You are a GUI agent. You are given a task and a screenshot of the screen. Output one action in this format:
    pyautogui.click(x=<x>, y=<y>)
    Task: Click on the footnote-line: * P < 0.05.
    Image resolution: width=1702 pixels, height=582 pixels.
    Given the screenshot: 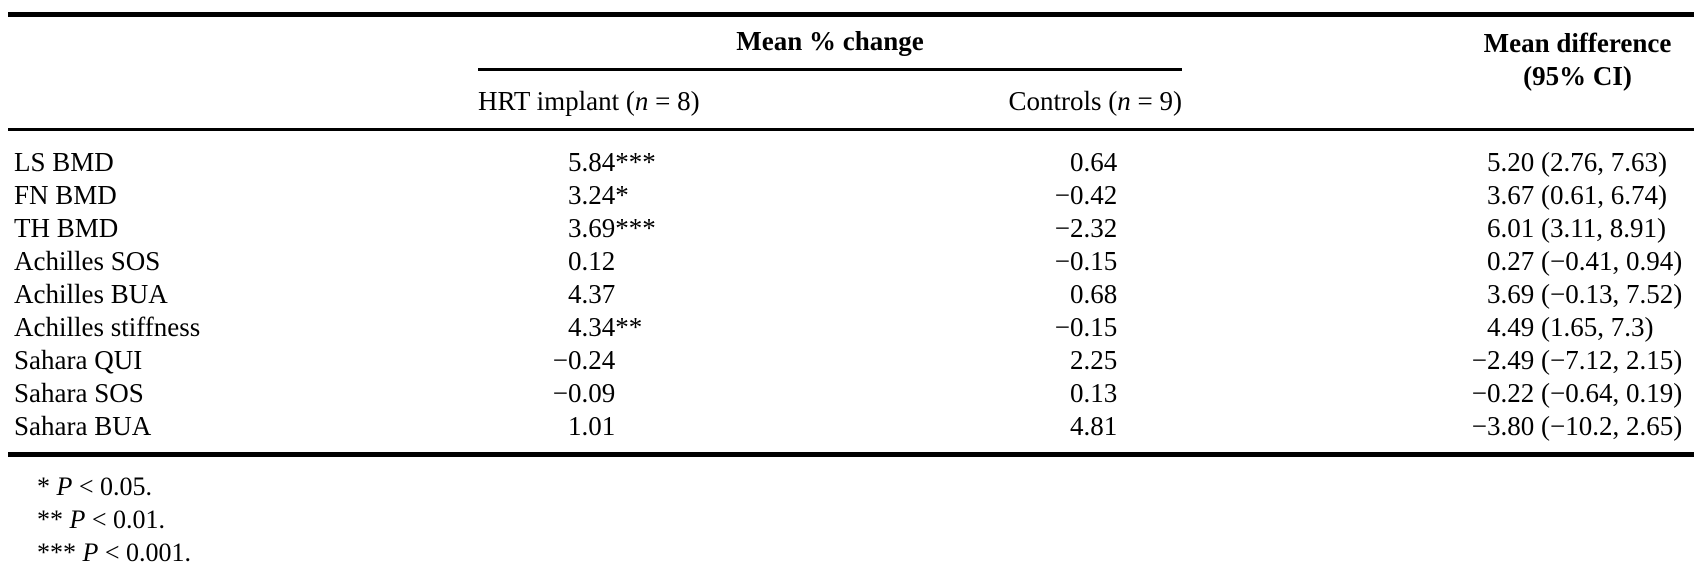 What is the action you would take?
    pyautogui.click(x=114, y=486)
    